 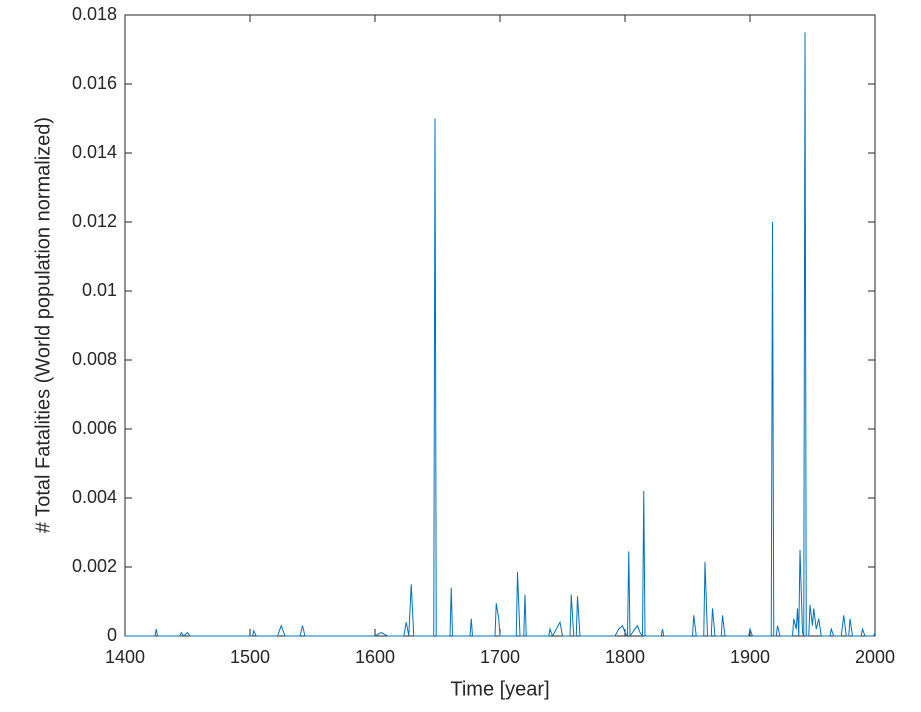 I want to click on x-tick-label: 1600, so click(x=375, y=657).